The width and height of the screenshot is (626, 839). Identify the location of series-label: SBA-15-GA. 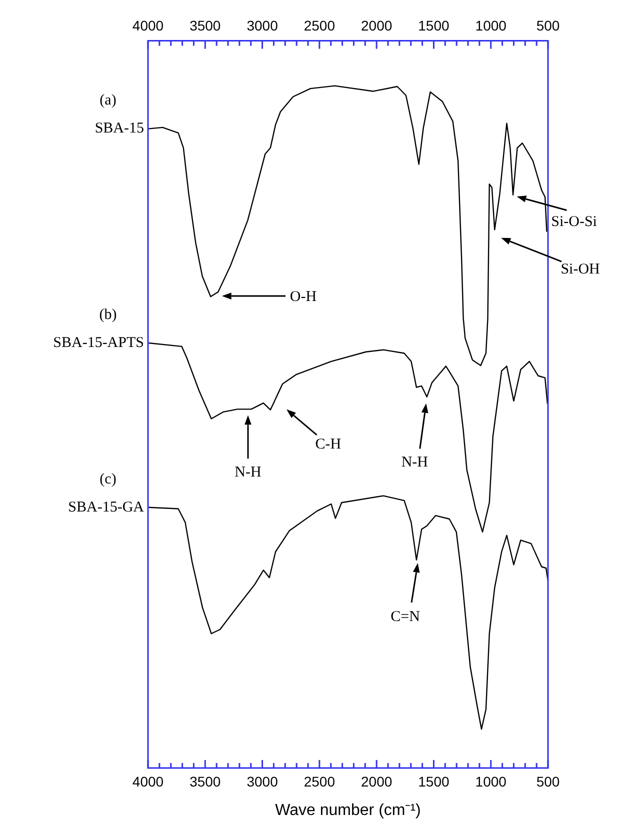
(106, 507).